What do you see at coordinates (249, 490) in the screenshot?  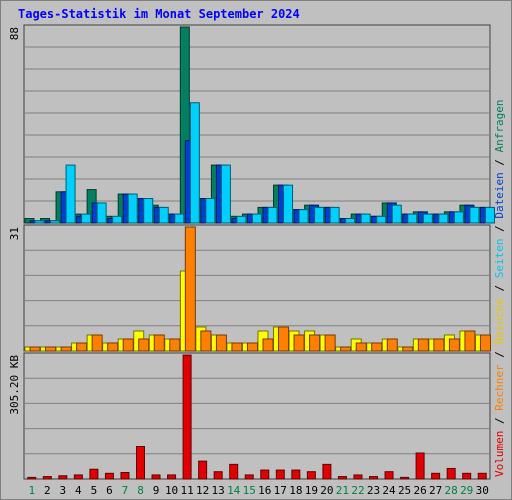 I see `x-tick-label: 15` at bounding box center [249, 490].